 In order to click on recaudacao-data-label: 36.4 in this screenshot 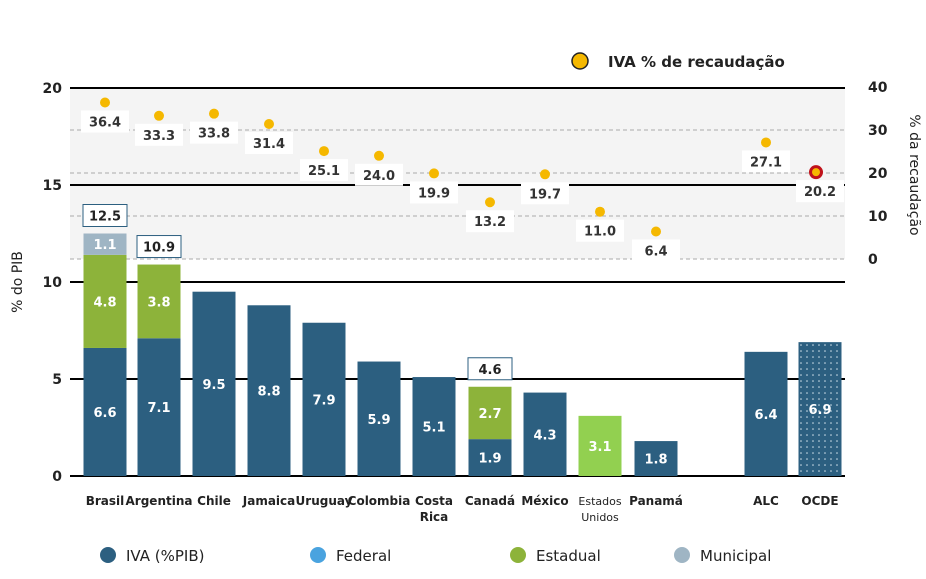, I will do `click(105, 122)`.